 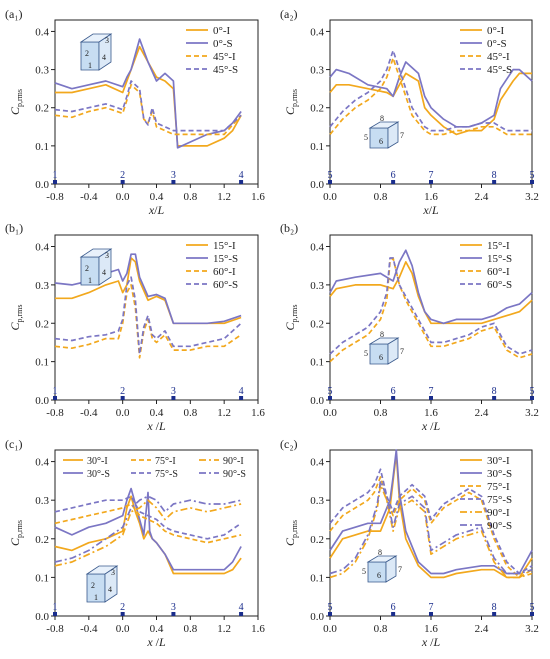 What do you see at coordinates (225, 70) in the screenshot?
I see `legend-label: 45°-S` at bounding box center [225, 70].